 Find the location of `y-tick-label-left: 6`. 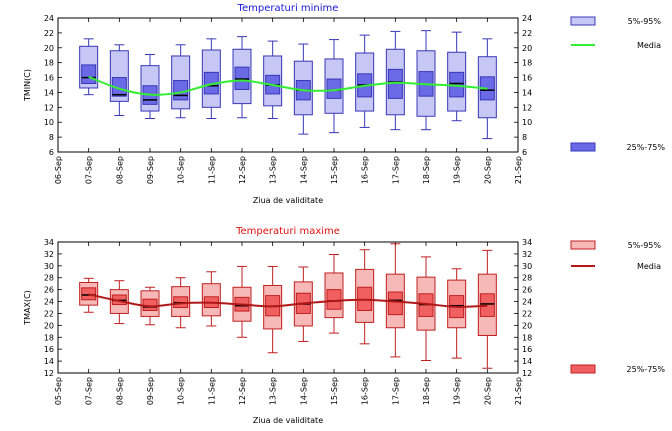

y-tick-label-left: 6 is located at coordinates (51, 152).